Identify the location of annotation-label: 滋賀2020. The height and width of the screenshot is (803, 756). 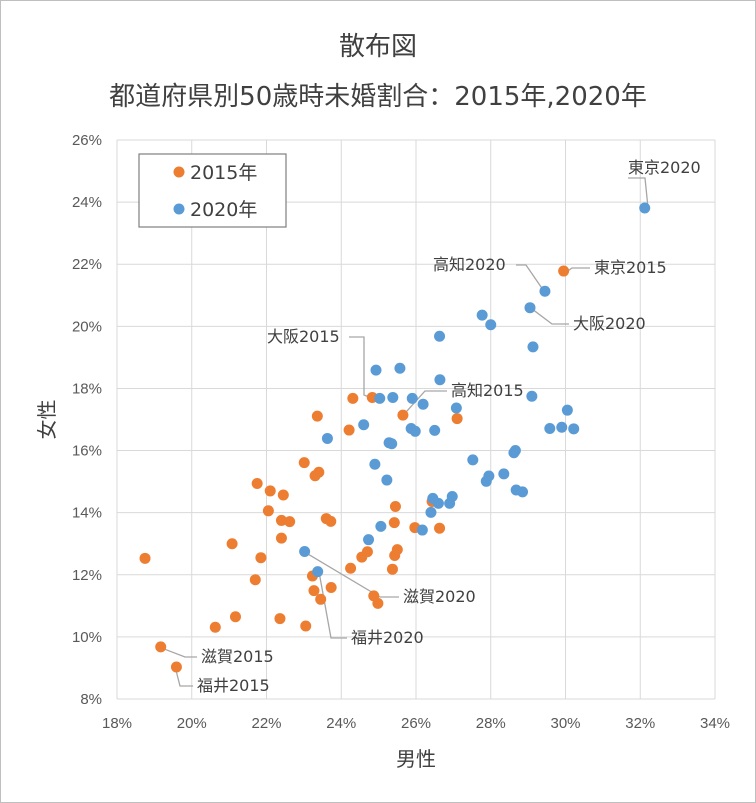
(439, 596).